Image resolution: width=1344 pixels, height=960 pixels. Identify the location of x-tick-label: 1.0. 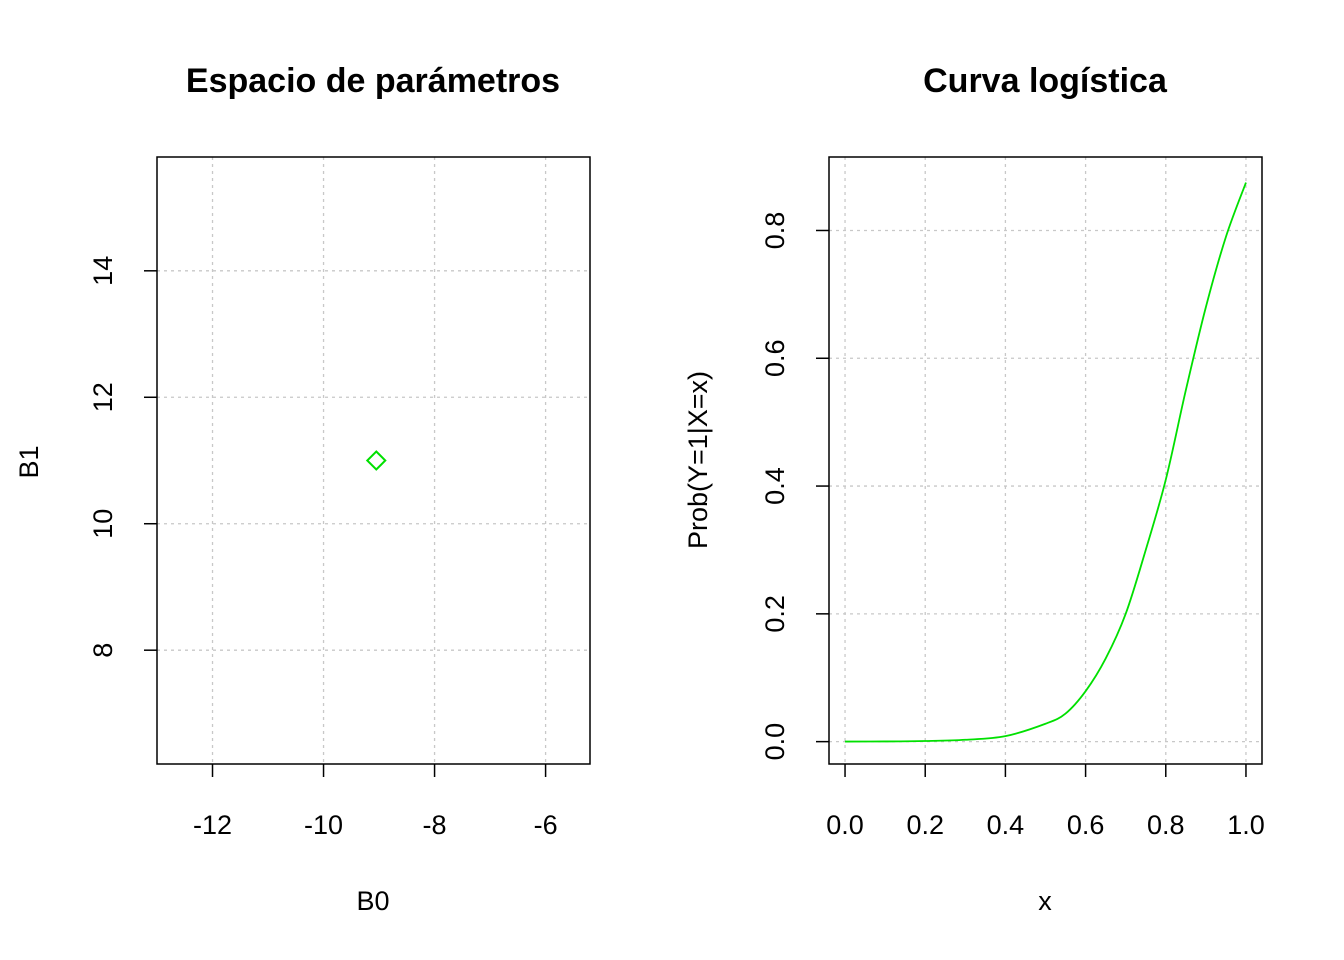
(1246, 825).